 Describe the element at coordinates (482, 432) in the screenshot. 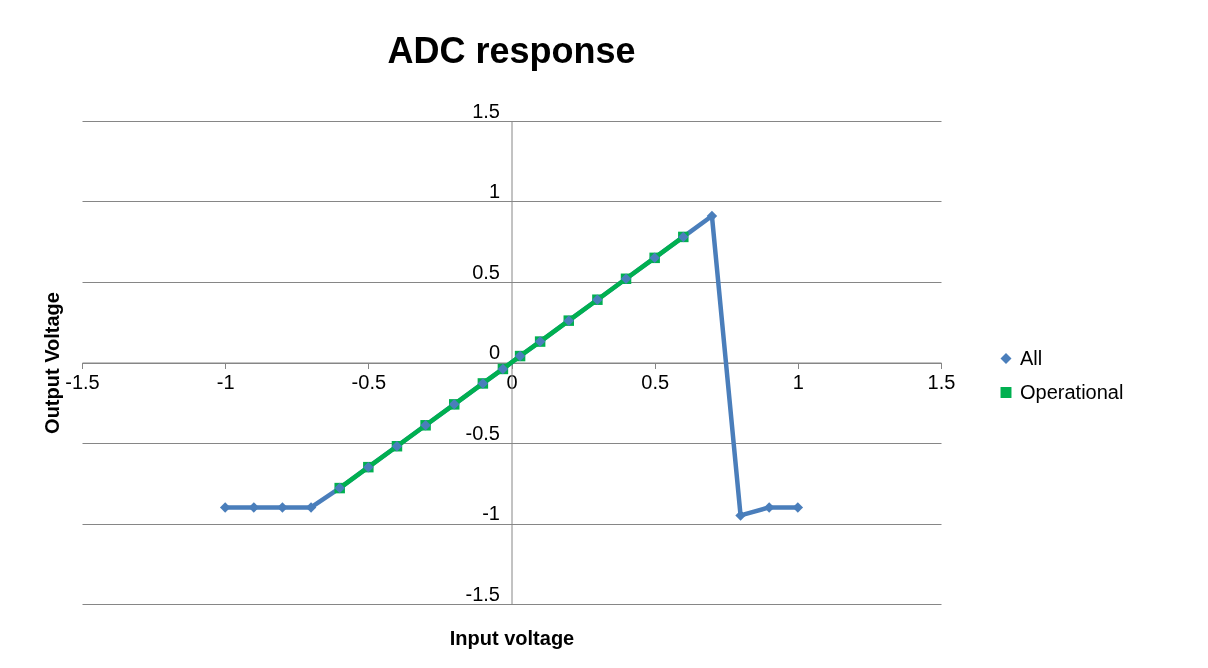

I see `y-tick-label: -0.5` at that location.